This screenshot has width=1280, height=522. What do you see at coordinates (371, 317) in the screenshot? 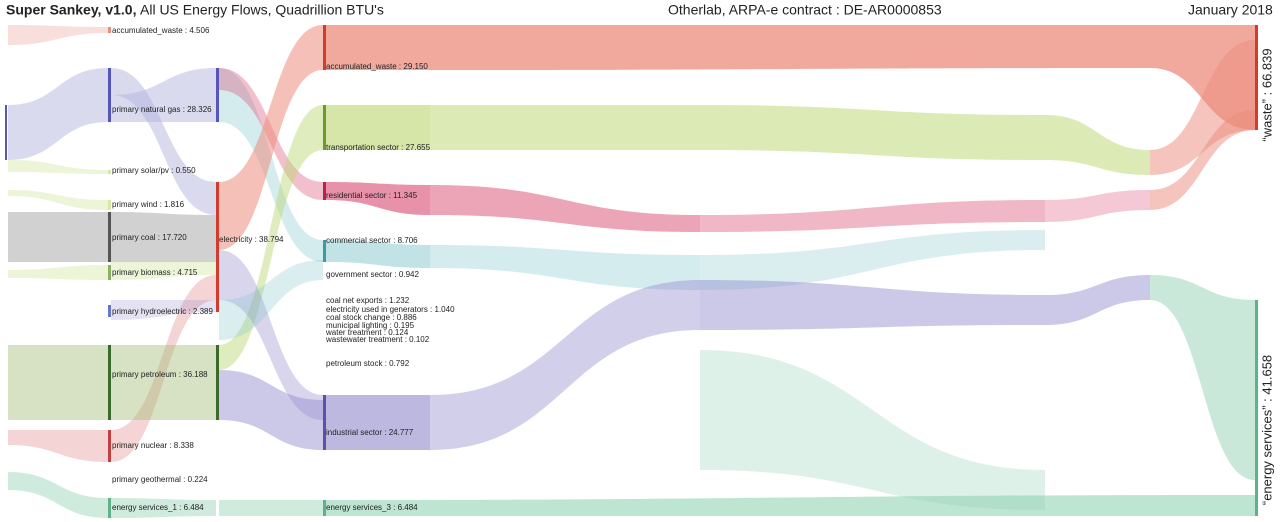
I see `node-label: coal stock change : 0.886` at bounding box center [371, 317].